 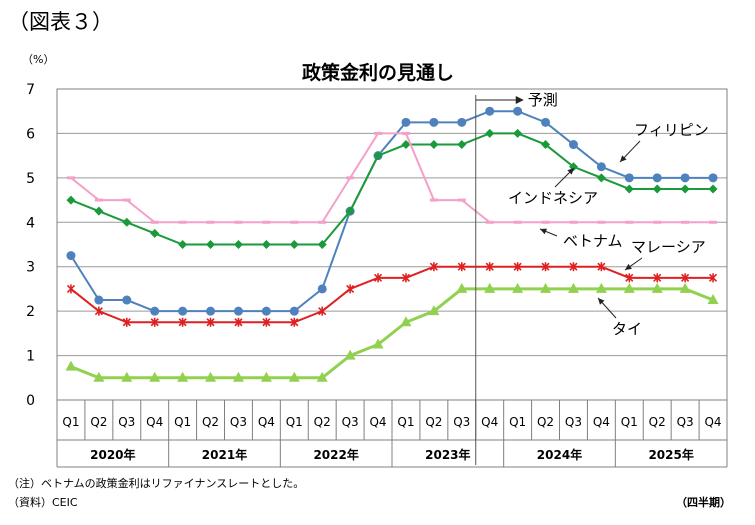 I want to click on y-tick-label: 1, so click(x=30, y=357).